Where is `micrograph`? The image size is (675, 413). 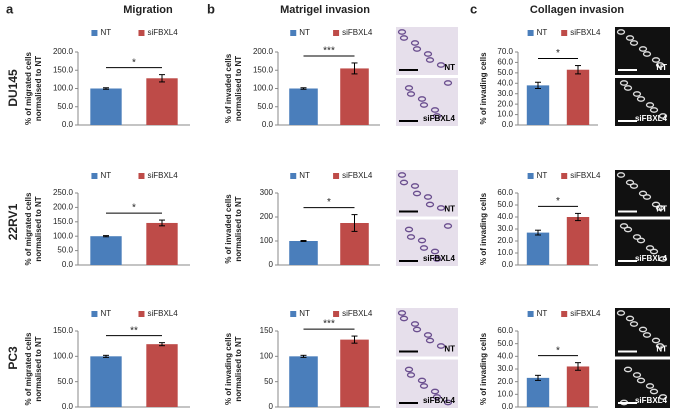
micrograph is located at coordinates (642, 193).